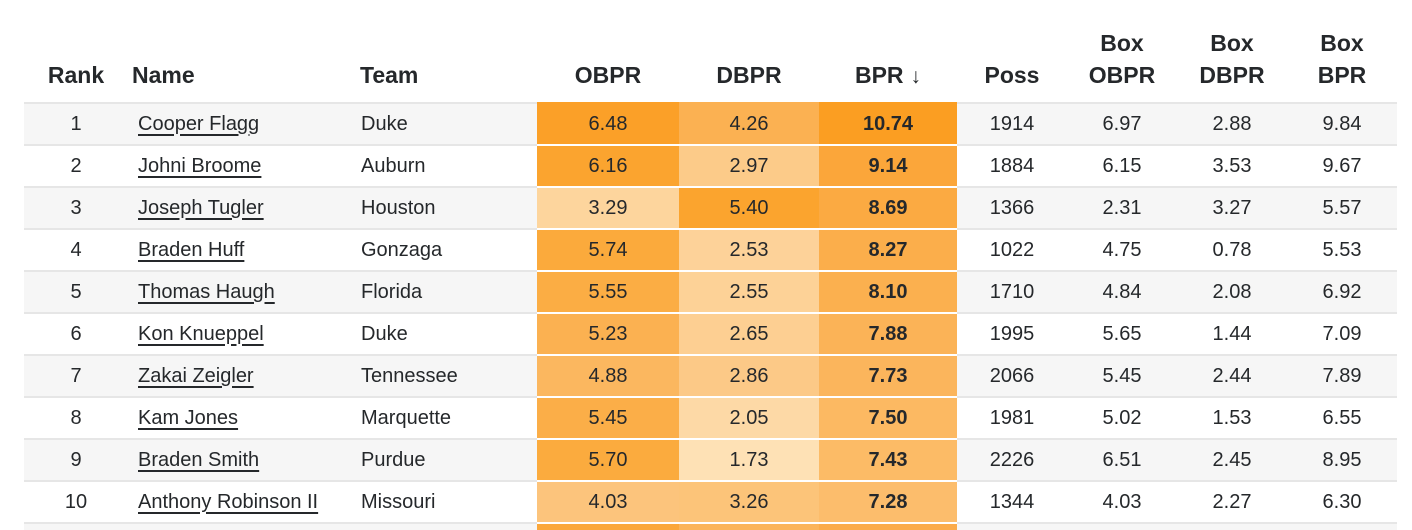 Image resolution: width=1412 pixels, height=530 pixels. Describe the element at coordinates (749, 207) in the screenshot. I see `dbpr-heat-cell: 5.40` at that location.